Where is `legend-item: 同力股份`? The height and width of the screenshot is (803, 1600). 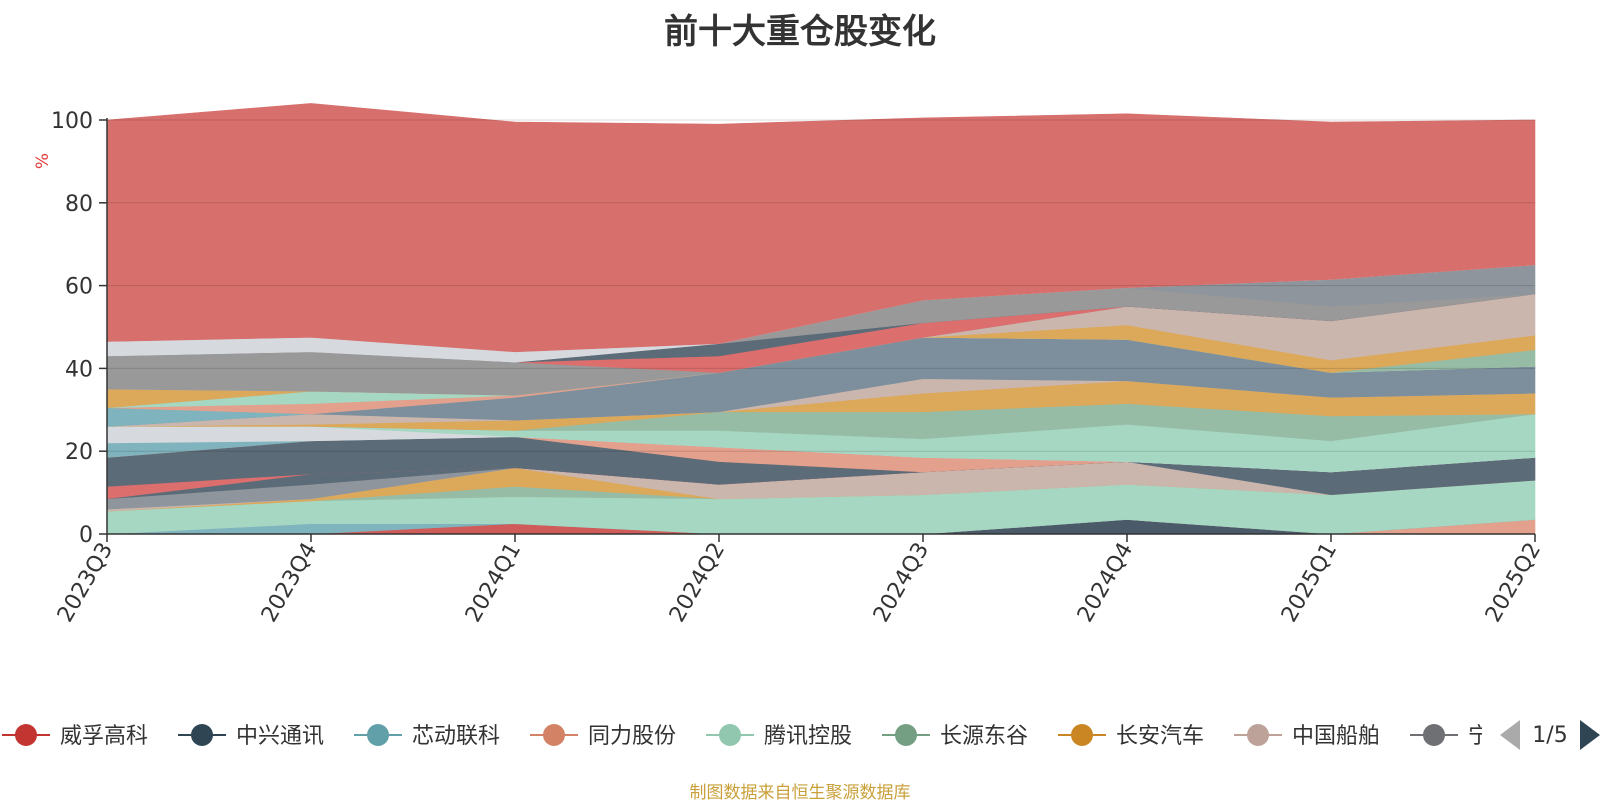
legend-item: 同力股份 is located at coordinates (603, 736).